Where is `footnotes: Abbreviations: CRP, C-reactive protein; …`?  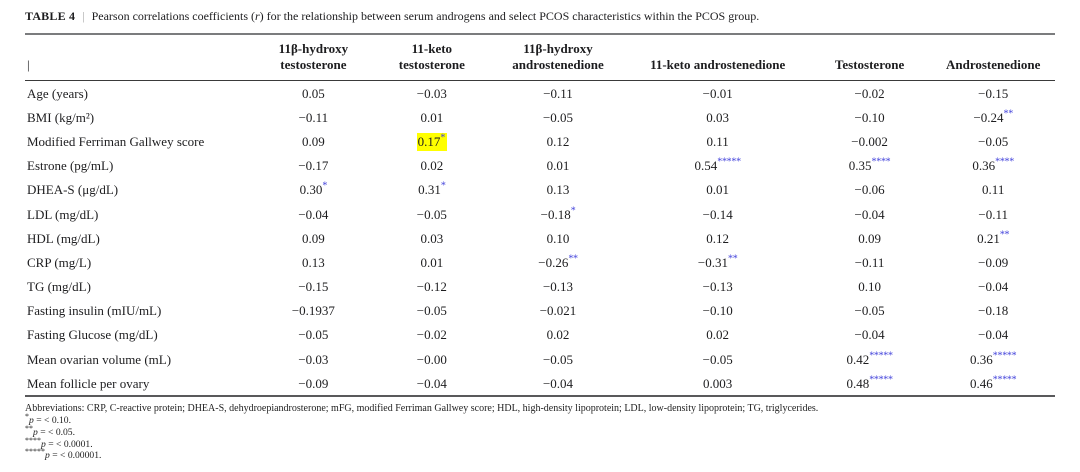
footnotes: Abbreviations: CRP, C-reactive protein; … is located at coordinates (540, 431).